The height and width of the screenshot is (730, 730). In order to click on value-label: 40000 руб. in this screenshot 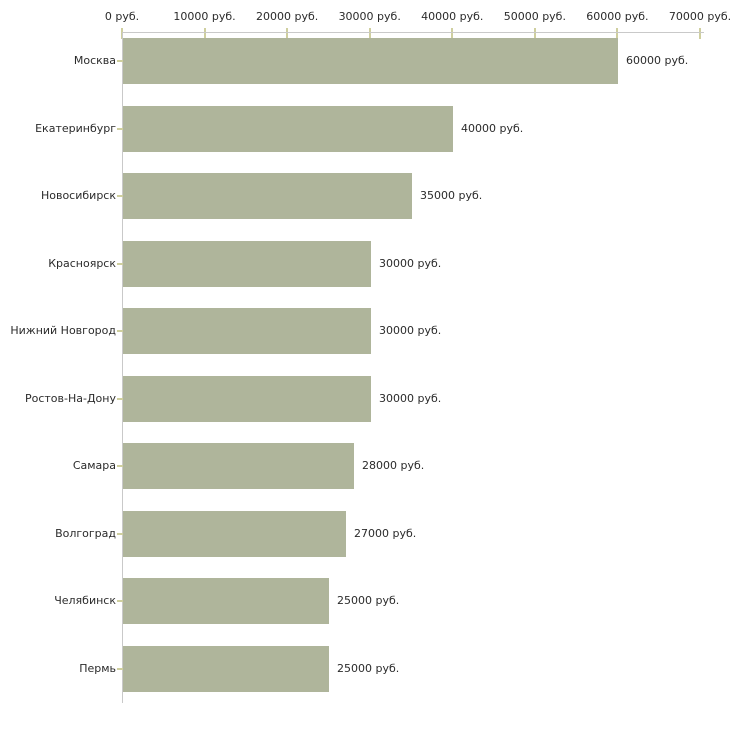, I will do `click(492, 128)`.